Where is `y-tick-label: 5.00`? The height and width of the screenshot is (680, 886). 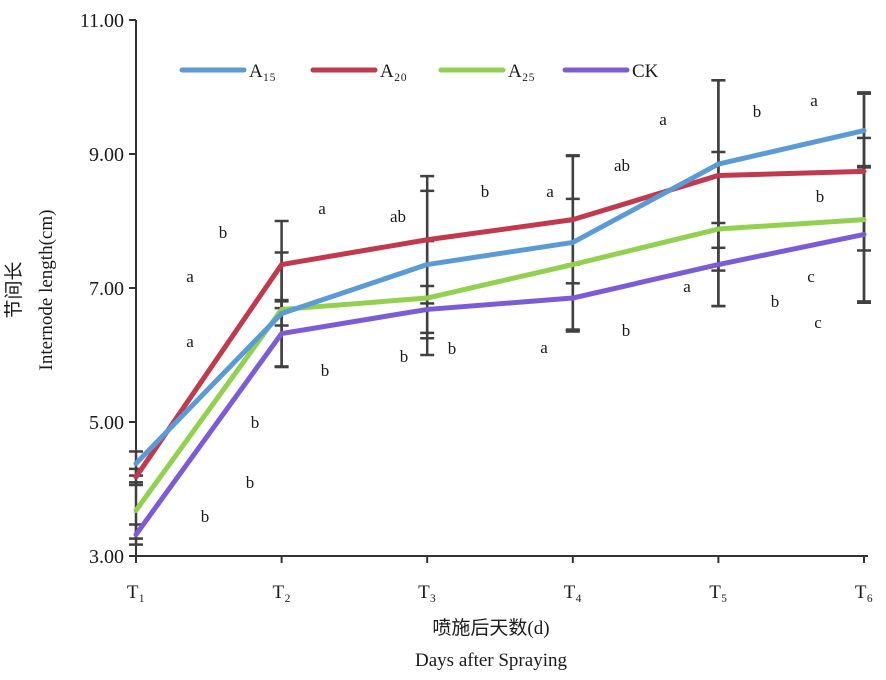 y-tick-label: 5.00 is located at coordinates (106, 423).